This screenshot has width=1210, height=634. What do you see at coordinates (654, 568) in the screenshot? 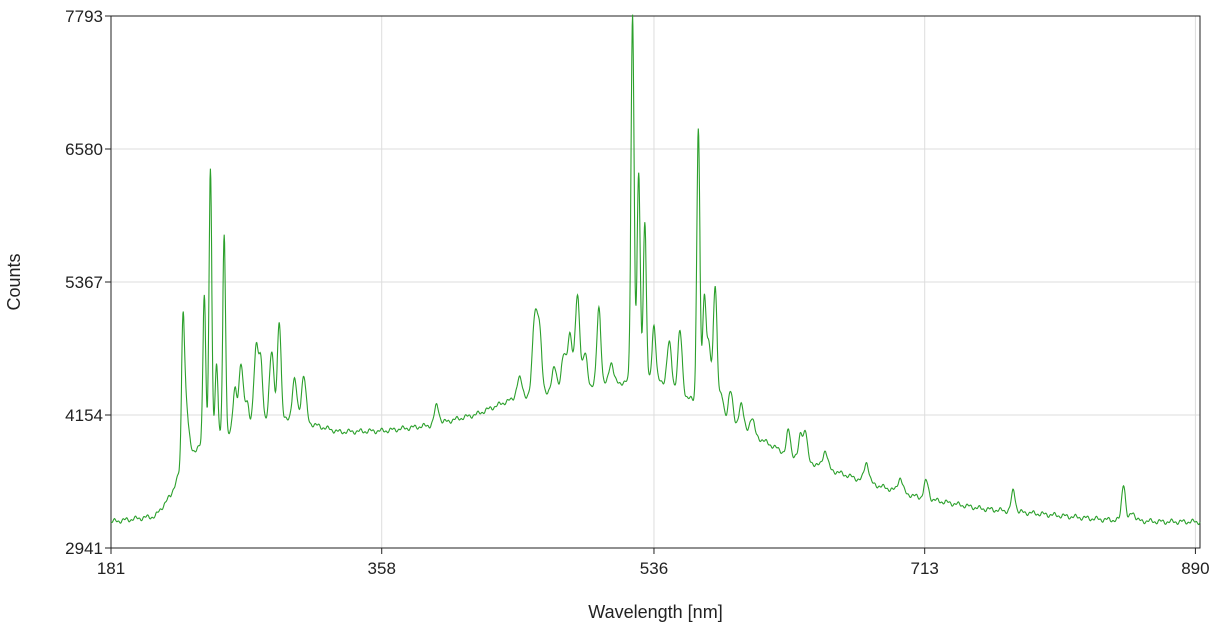
I see `x-tick-label: 536` at bounding box center [654, 568].